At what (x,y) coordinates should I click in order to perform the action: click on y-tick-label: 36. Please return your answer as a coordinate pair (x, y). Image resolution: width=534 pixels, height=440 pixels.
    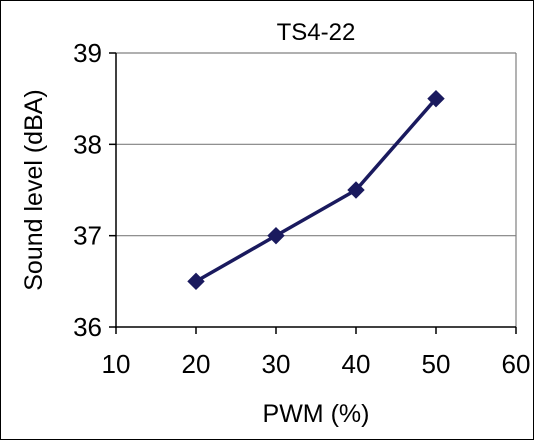
    Looking at the image, I should click on (87, 327).